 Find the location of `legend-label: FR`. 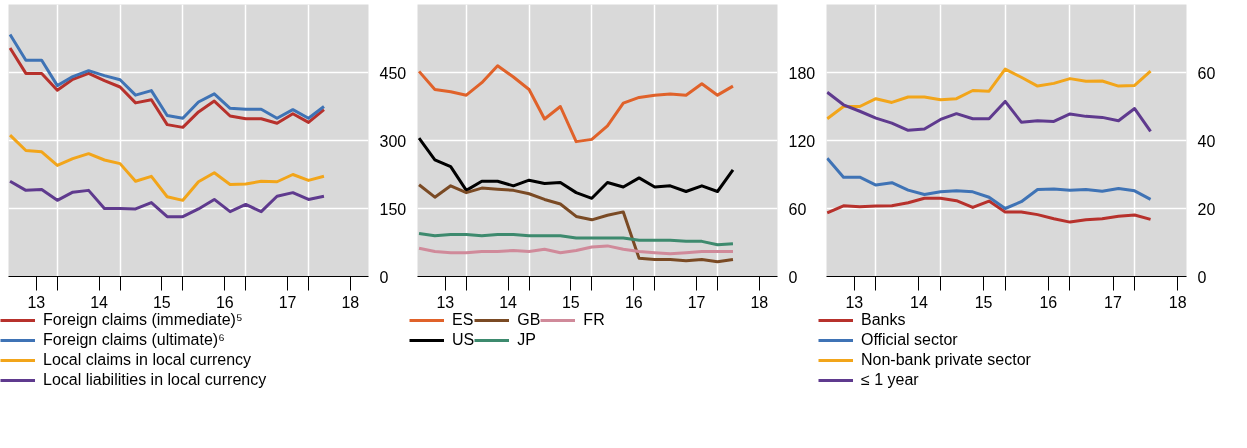

legend-label: FR is located at coordinates (594, 320).